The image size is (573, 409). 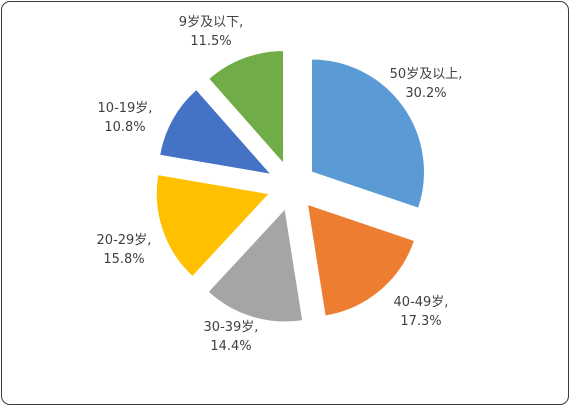 I want to click on slice-data-label: 40-49岁, 17.3%, so click(x=421, y=312).